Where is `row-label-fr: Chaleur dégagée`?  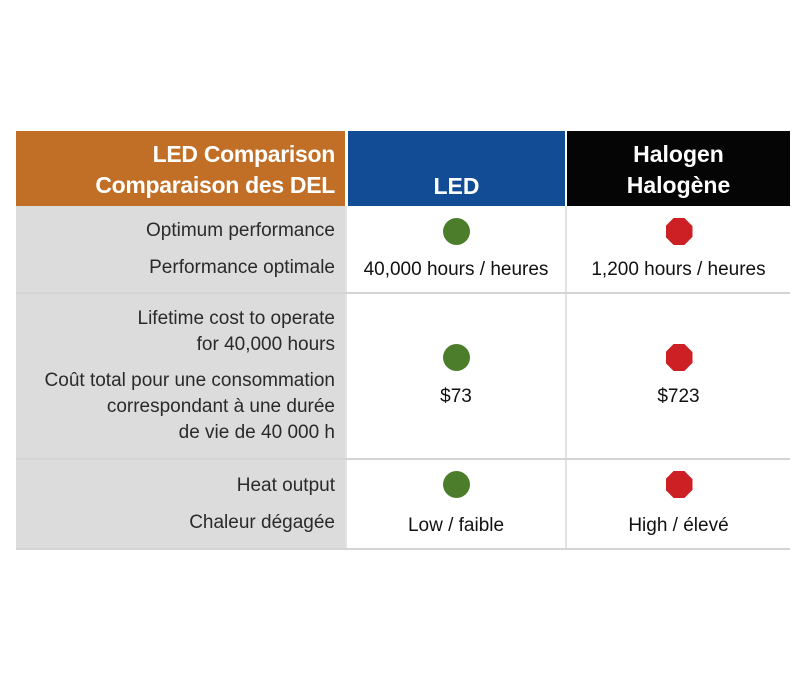
row-label-fr: Chaleur dégagée is located at coordinates (262, 522).